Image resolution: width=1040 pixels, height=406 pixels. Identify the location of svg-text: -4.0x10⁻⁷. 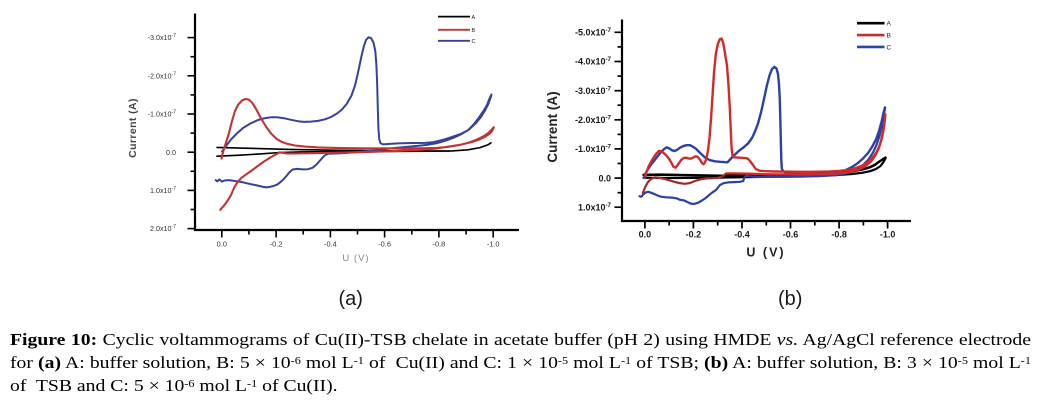
(593, 61).